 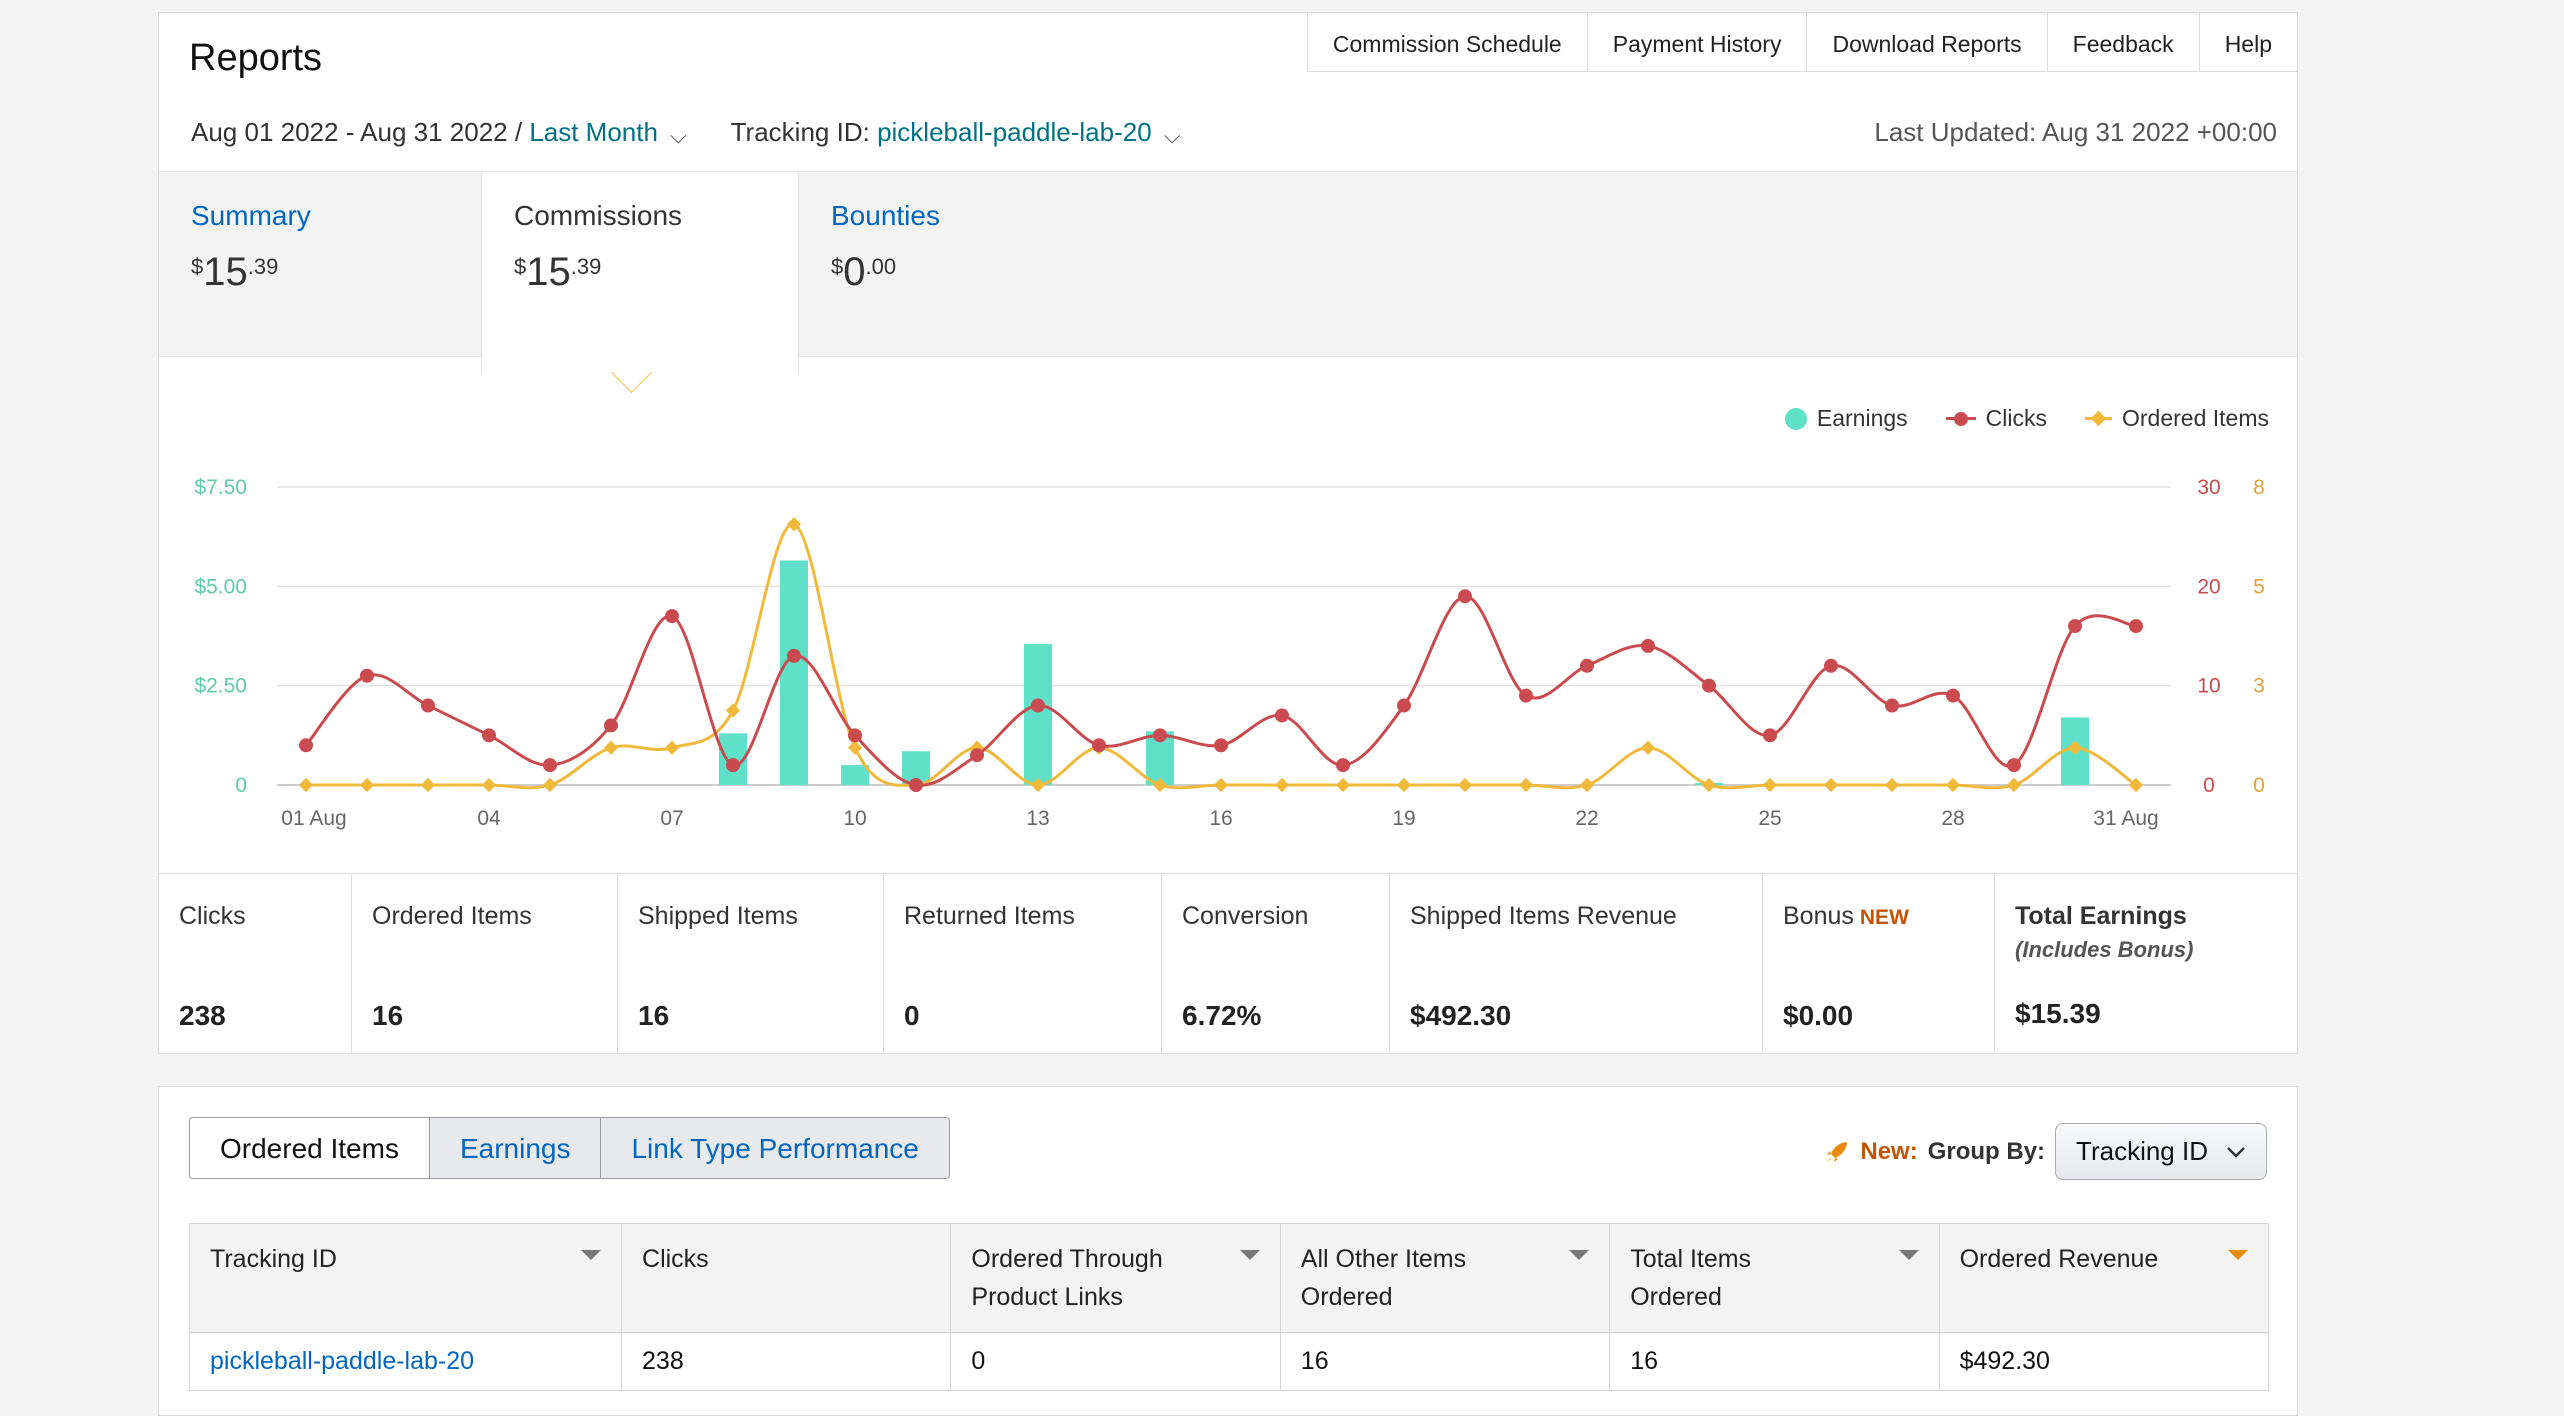 What do you see at coordinates (1696, 42) in the screenshot?
I see `payment-history-link: Payment History` at bounding box center [1696, 42].